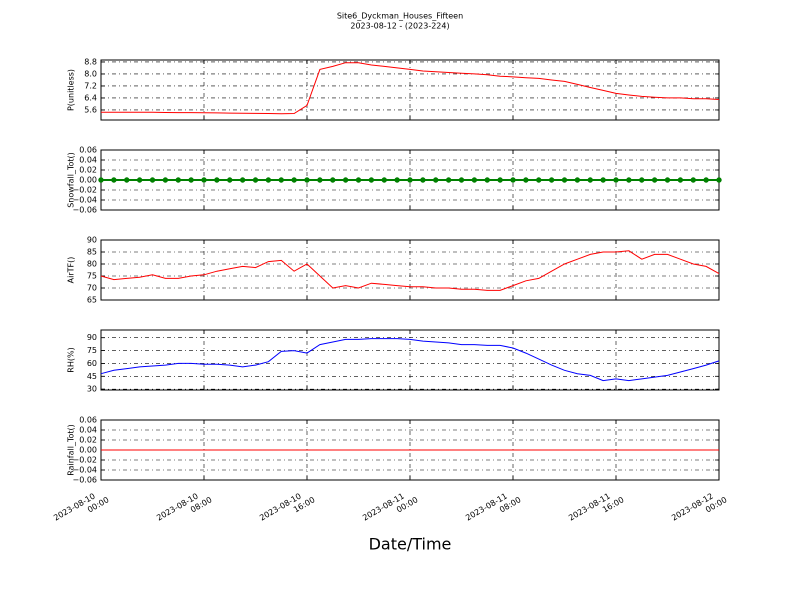  I want to click on y-axis-label: RH(%), so click(71, 359).